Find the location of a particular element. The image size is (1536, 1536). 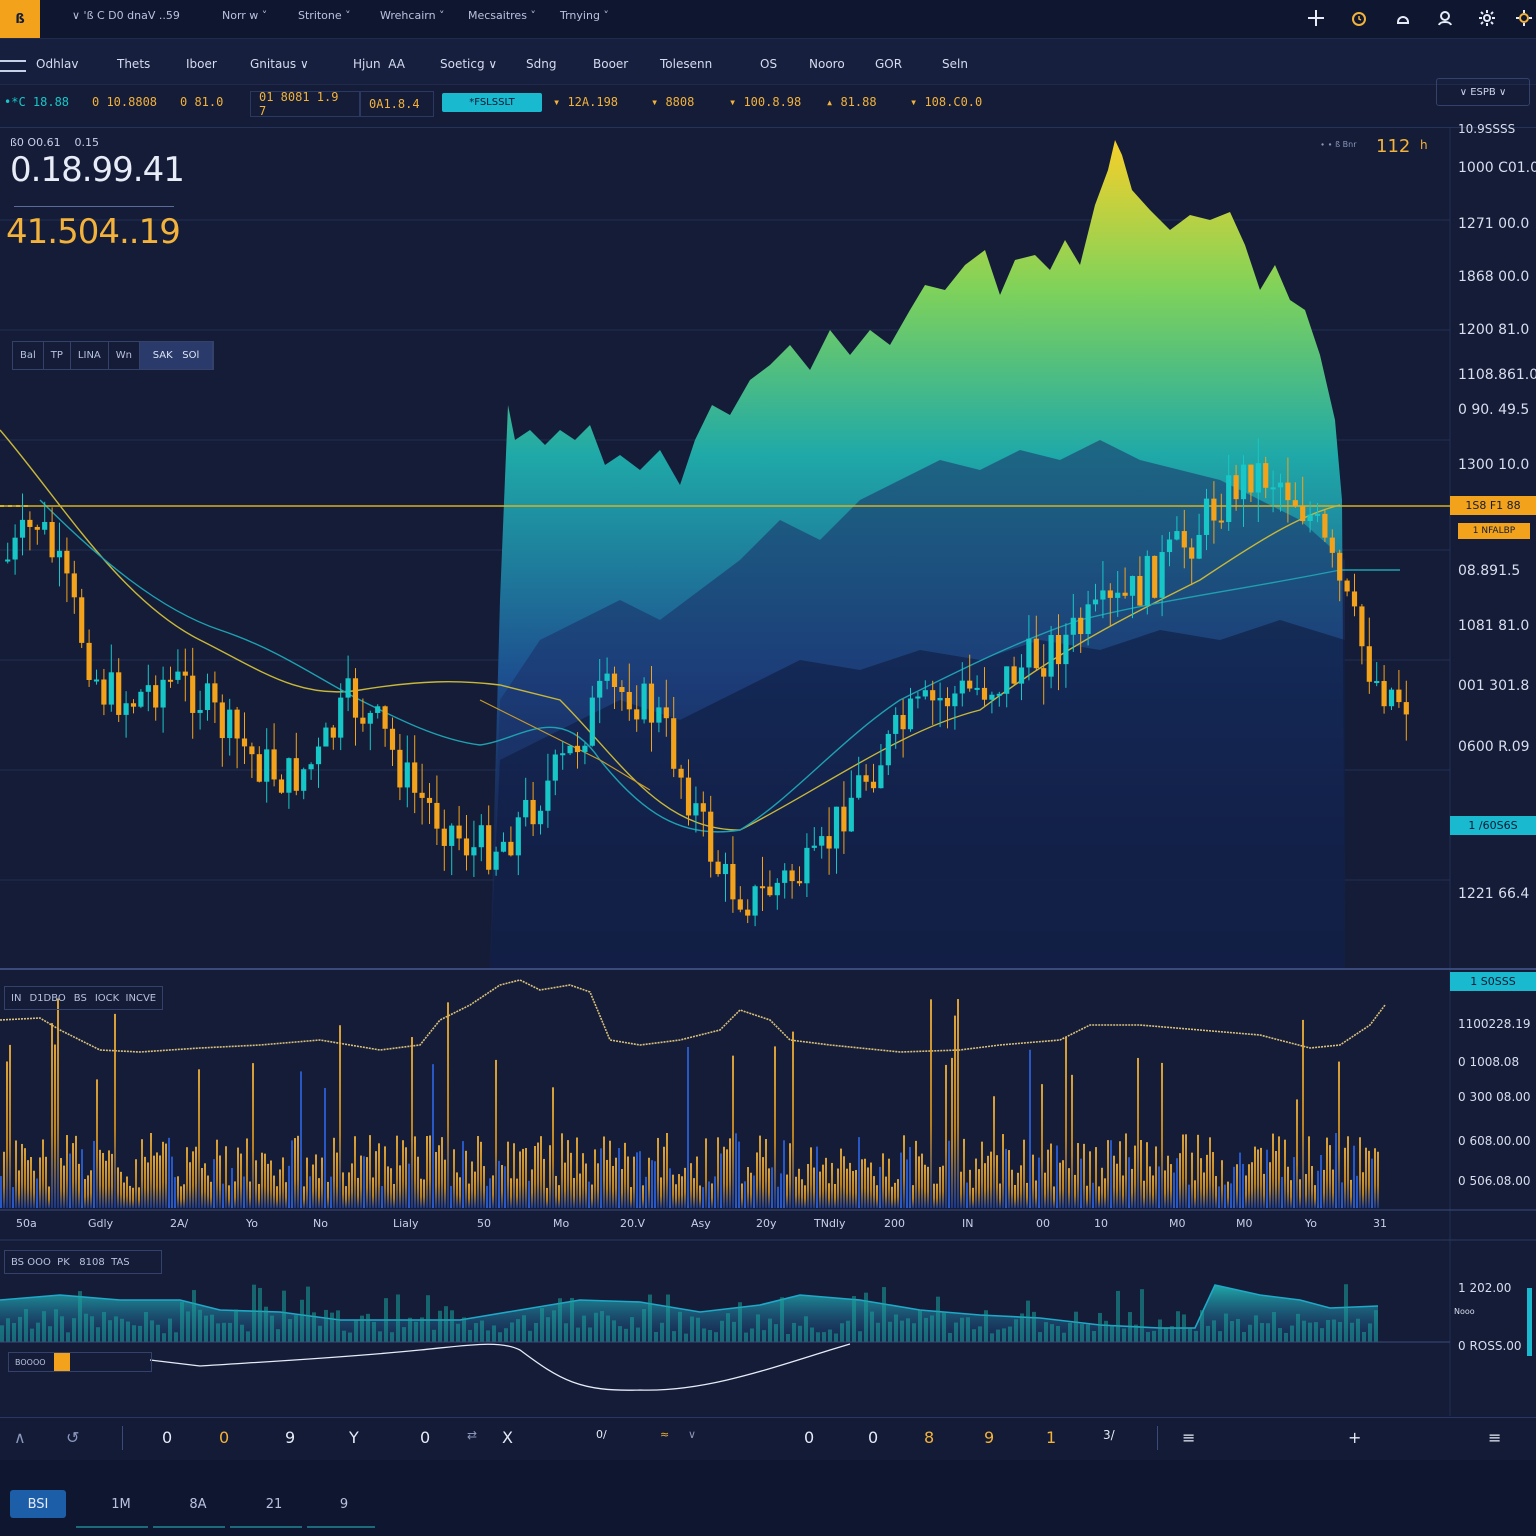

nav-item-hjun: Hjun AA is located at coordinates (379, 64).